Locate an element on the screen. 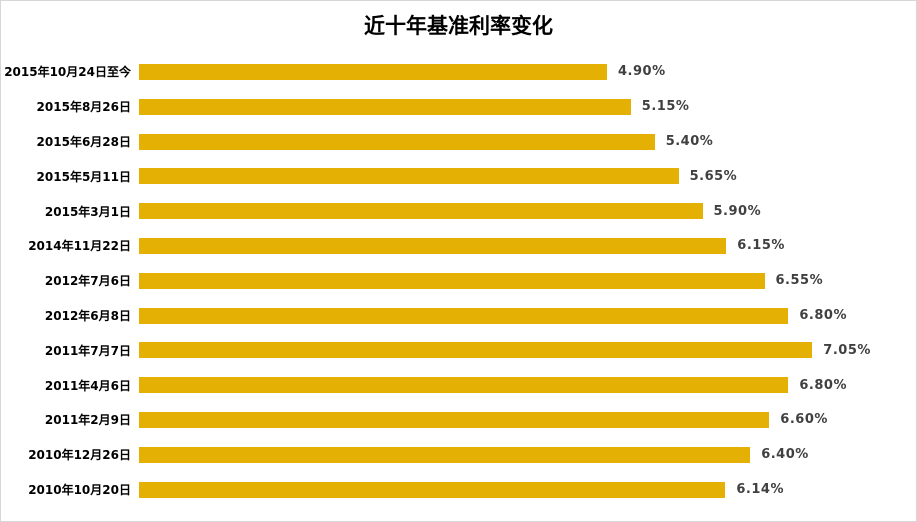 This screenshot has height=522, width=917. category-label: 2012年6月8日 is located at coordinates (87, 316).